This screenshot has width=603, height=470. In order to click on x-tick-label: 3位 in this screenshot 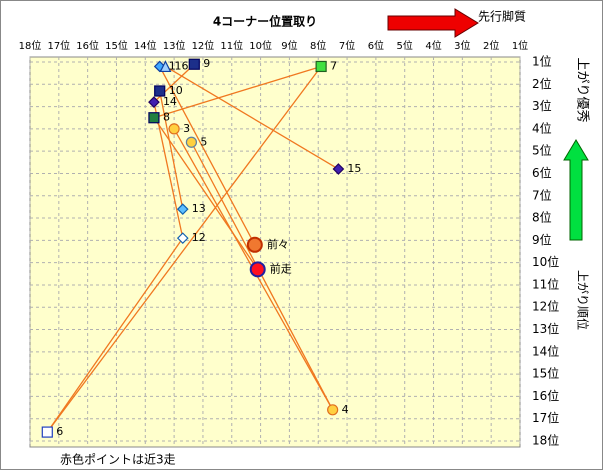, I will do `click(462, 45)`.